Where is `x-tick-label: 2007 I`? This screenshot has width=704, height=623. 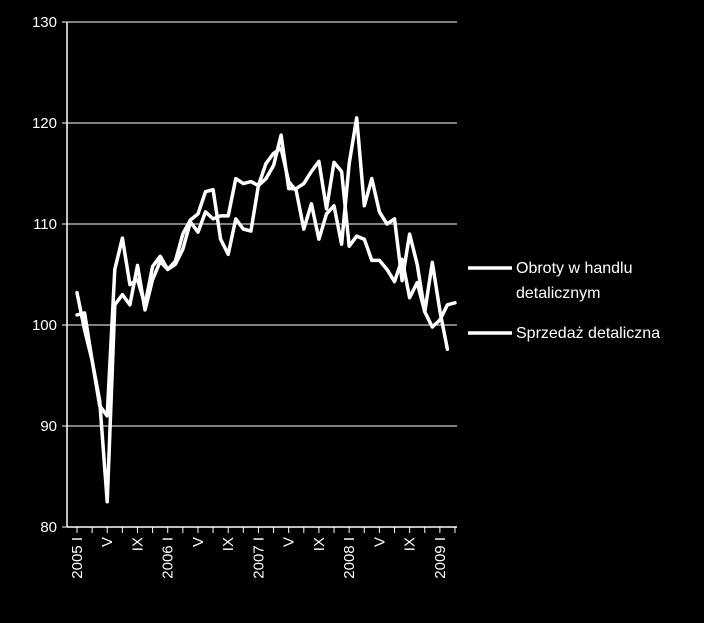
x-tick-label: 2007 I is located at coordinates (258, 558).